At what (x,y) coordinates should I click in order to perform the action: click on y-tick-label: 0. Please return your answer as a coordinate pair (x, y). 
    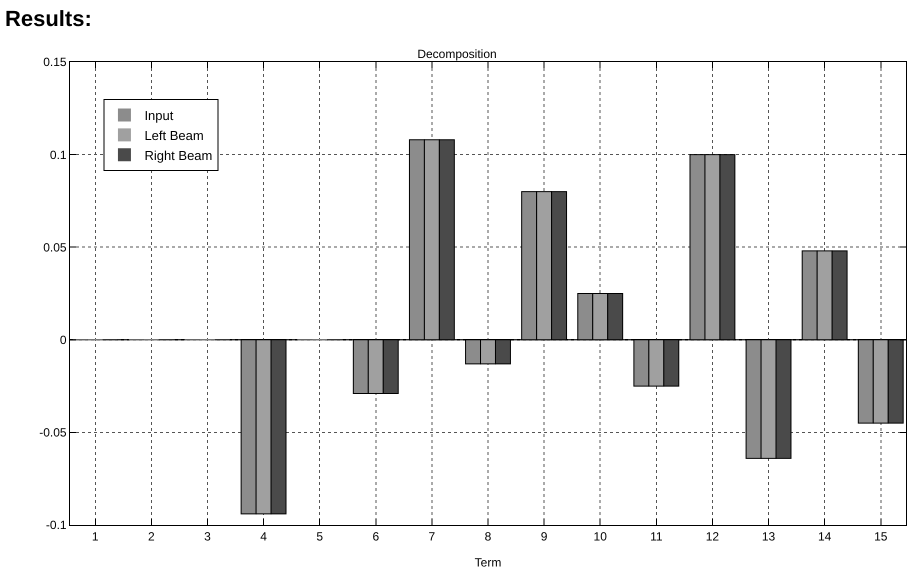
    Looking at the image, I should click on (63, 340).